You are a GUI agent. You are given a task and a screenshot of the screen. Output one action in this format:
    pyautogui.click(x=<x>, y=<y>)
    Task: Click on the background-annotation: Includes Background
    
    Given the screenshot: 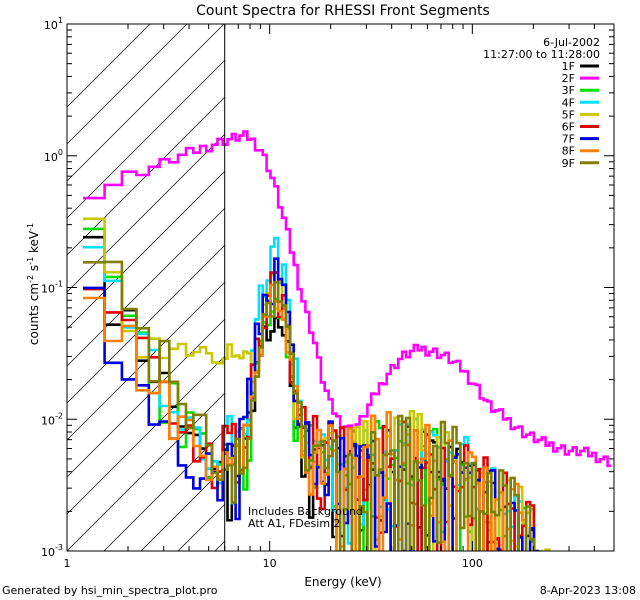 What is the action you would take?
    pyautogui.click(x=305, y=511)
    